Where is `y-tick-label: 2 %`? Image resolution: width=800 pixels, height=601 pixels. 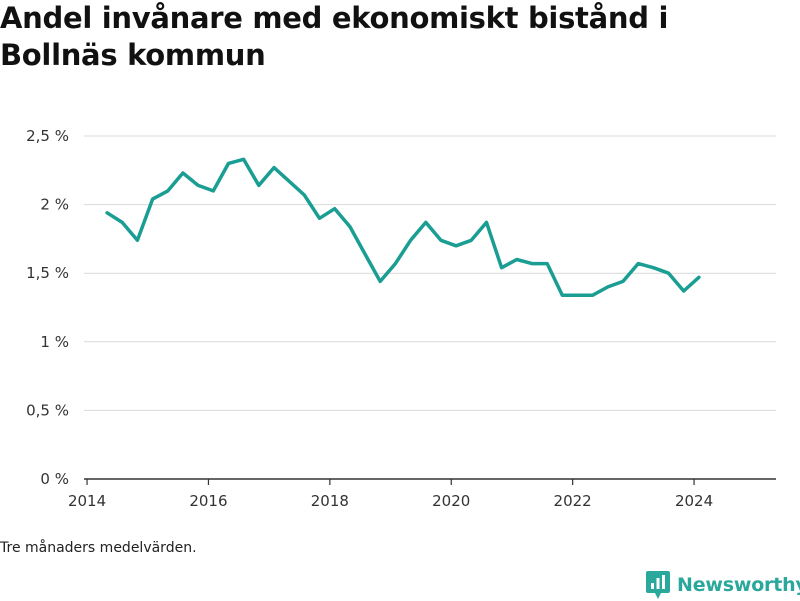
y-tick-label: 2 % is located at coordinates (54, 205).